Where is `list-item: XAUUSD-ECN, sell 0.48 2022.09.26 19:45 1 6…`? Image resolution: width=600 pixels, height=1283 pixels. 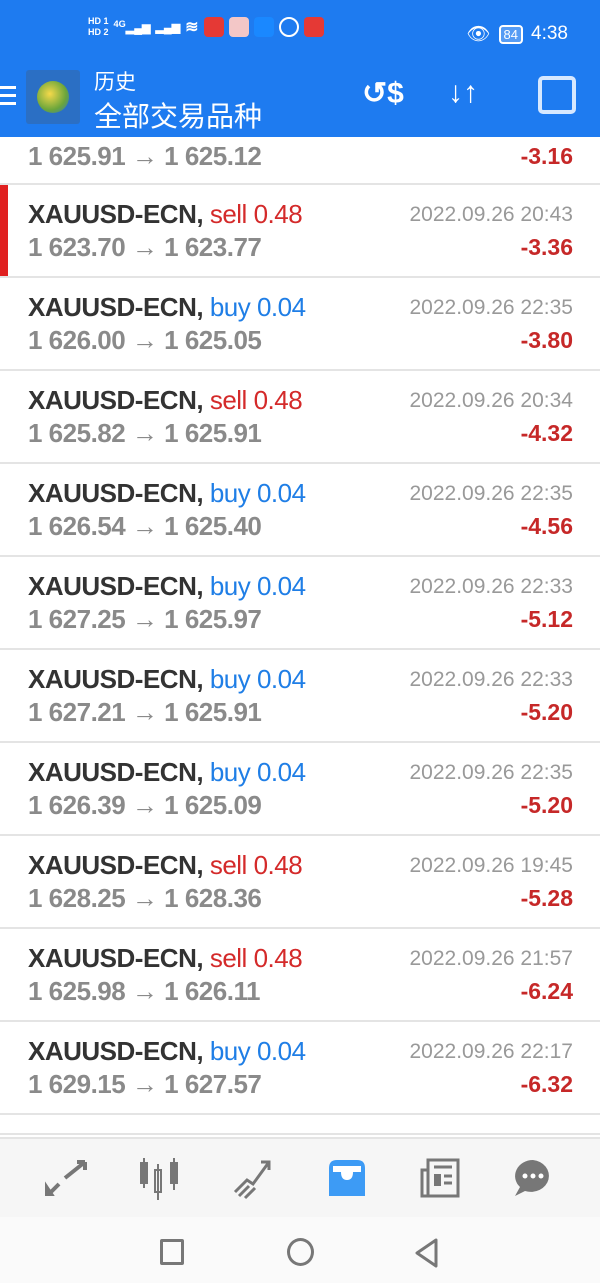 list-item: XAUUSD-ECN, sell 0.48 2022.09.26 19:45 1 6… is located at coordinates (300, 882).